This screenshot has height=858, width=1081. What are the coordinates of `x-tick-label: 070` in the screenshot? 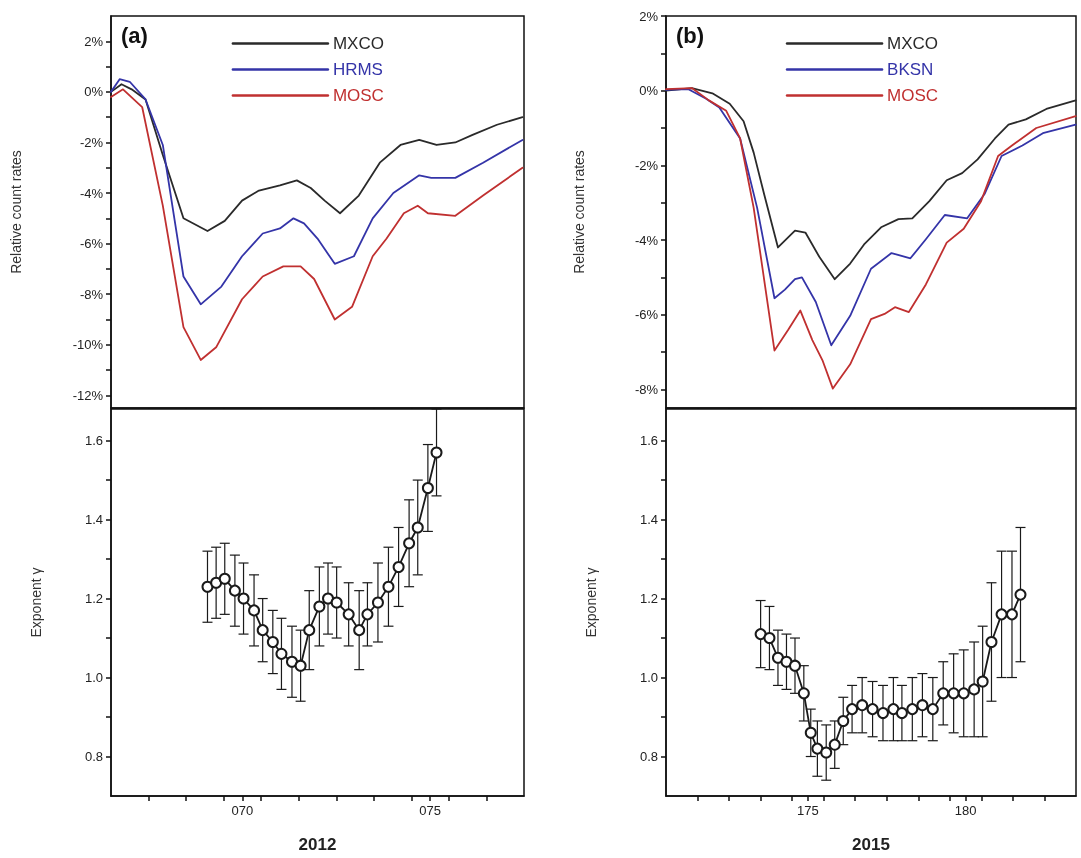 It's located at (242, 810).